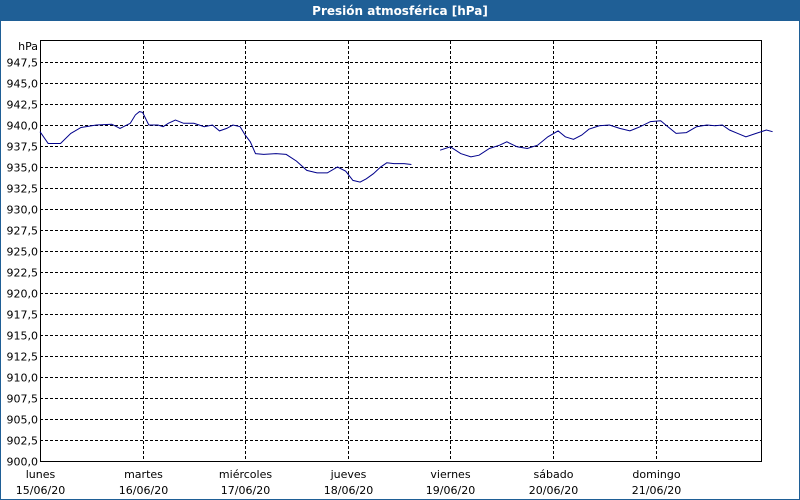 The height and width of the screenshot is (500, 800). What do you see at coordinates (23, 357) in the screenshot?
I see `y-tick-label: 912,5` at bounding box center [23, 357].